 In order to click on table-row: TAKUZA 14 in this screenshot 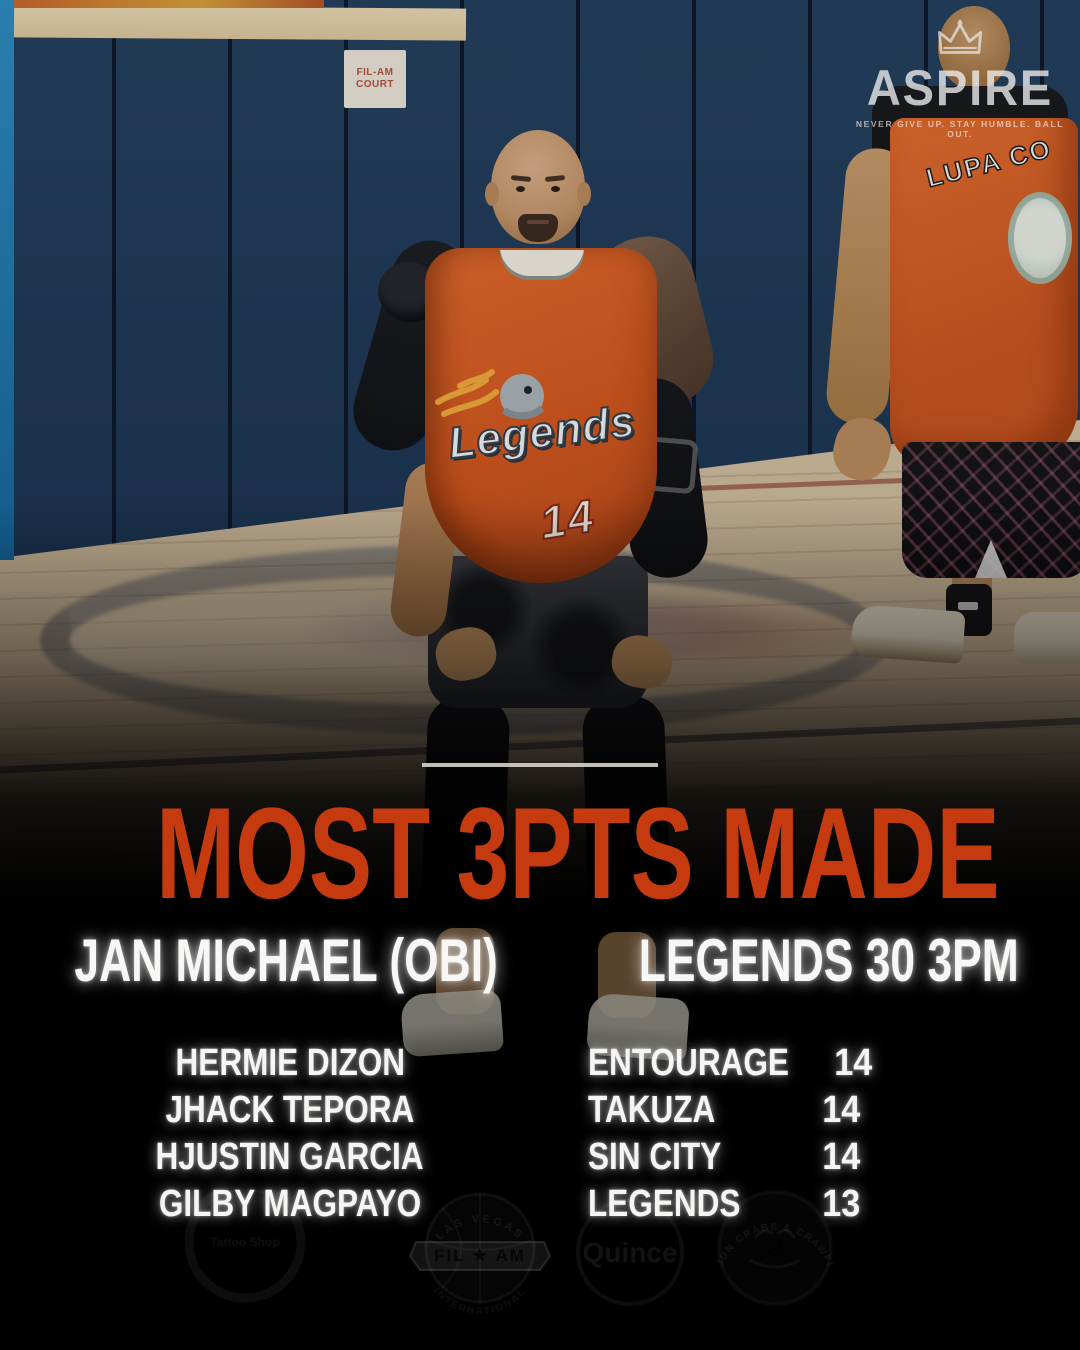, I will do `click(724, 1110)`.